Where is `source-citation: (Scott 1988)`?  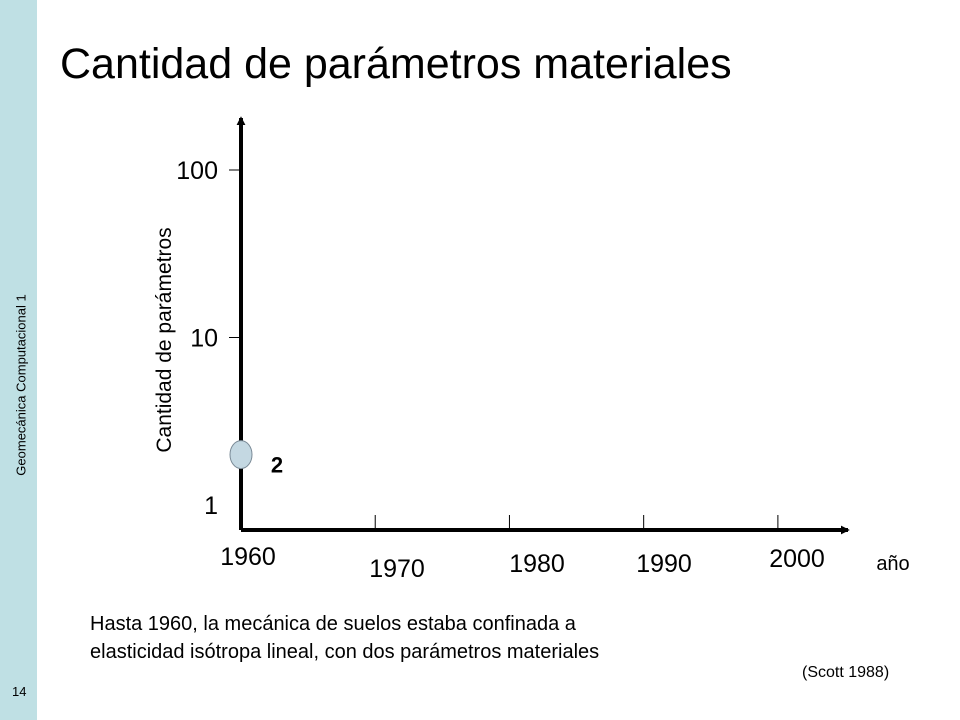
source-citation: (Scott 1988) is located at coordinates (846, 672).